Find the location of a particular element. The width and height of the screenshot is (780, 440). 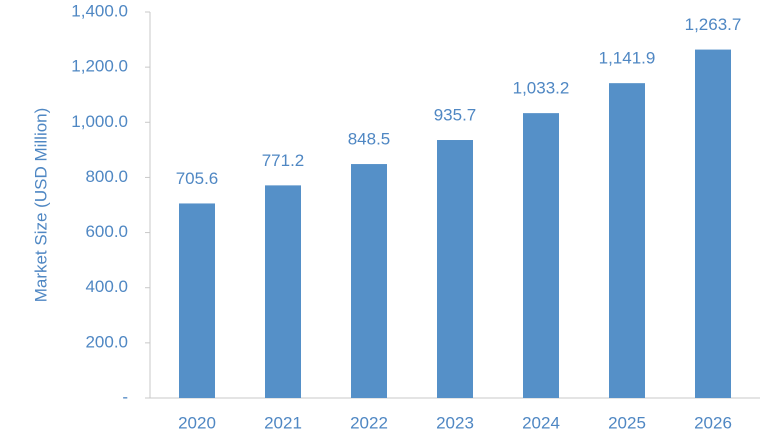

x-tick-label: 2024 is located at coordinates (541, 422).